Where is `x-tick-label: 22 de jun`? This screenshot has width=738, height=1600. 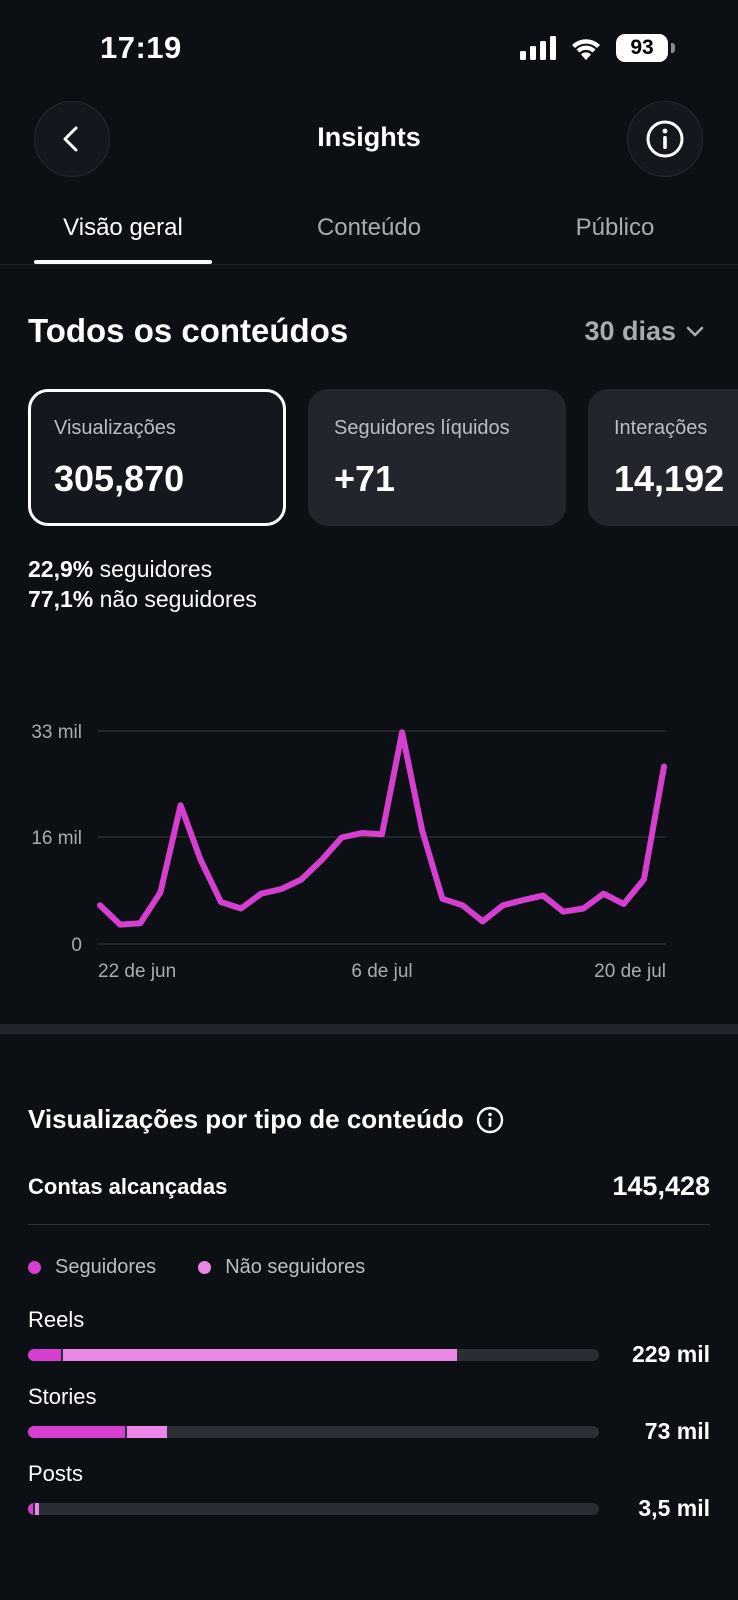
x-tick-label: 22 de jun is located at coordinates (137, 971).